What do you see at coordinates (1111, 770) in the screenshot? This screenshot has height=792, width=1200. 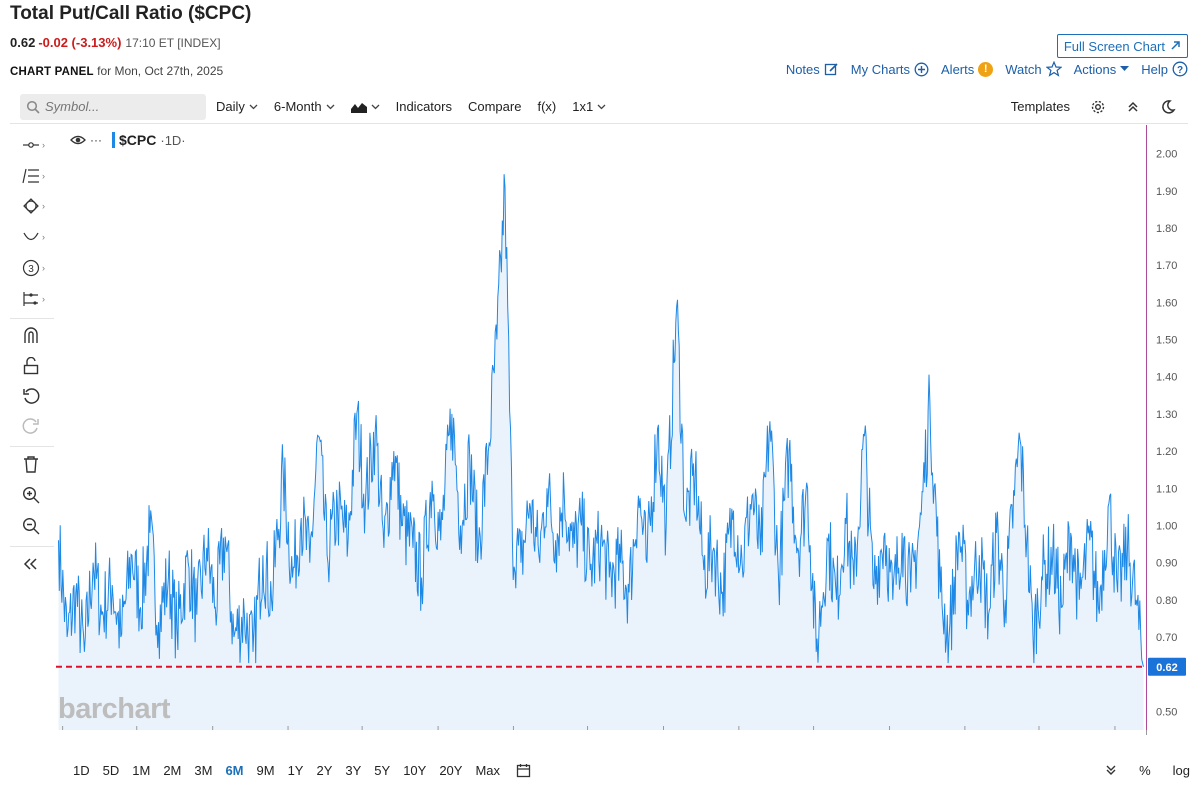 I see `double-chevron-down-icon` at bounding box center [1111, 770].